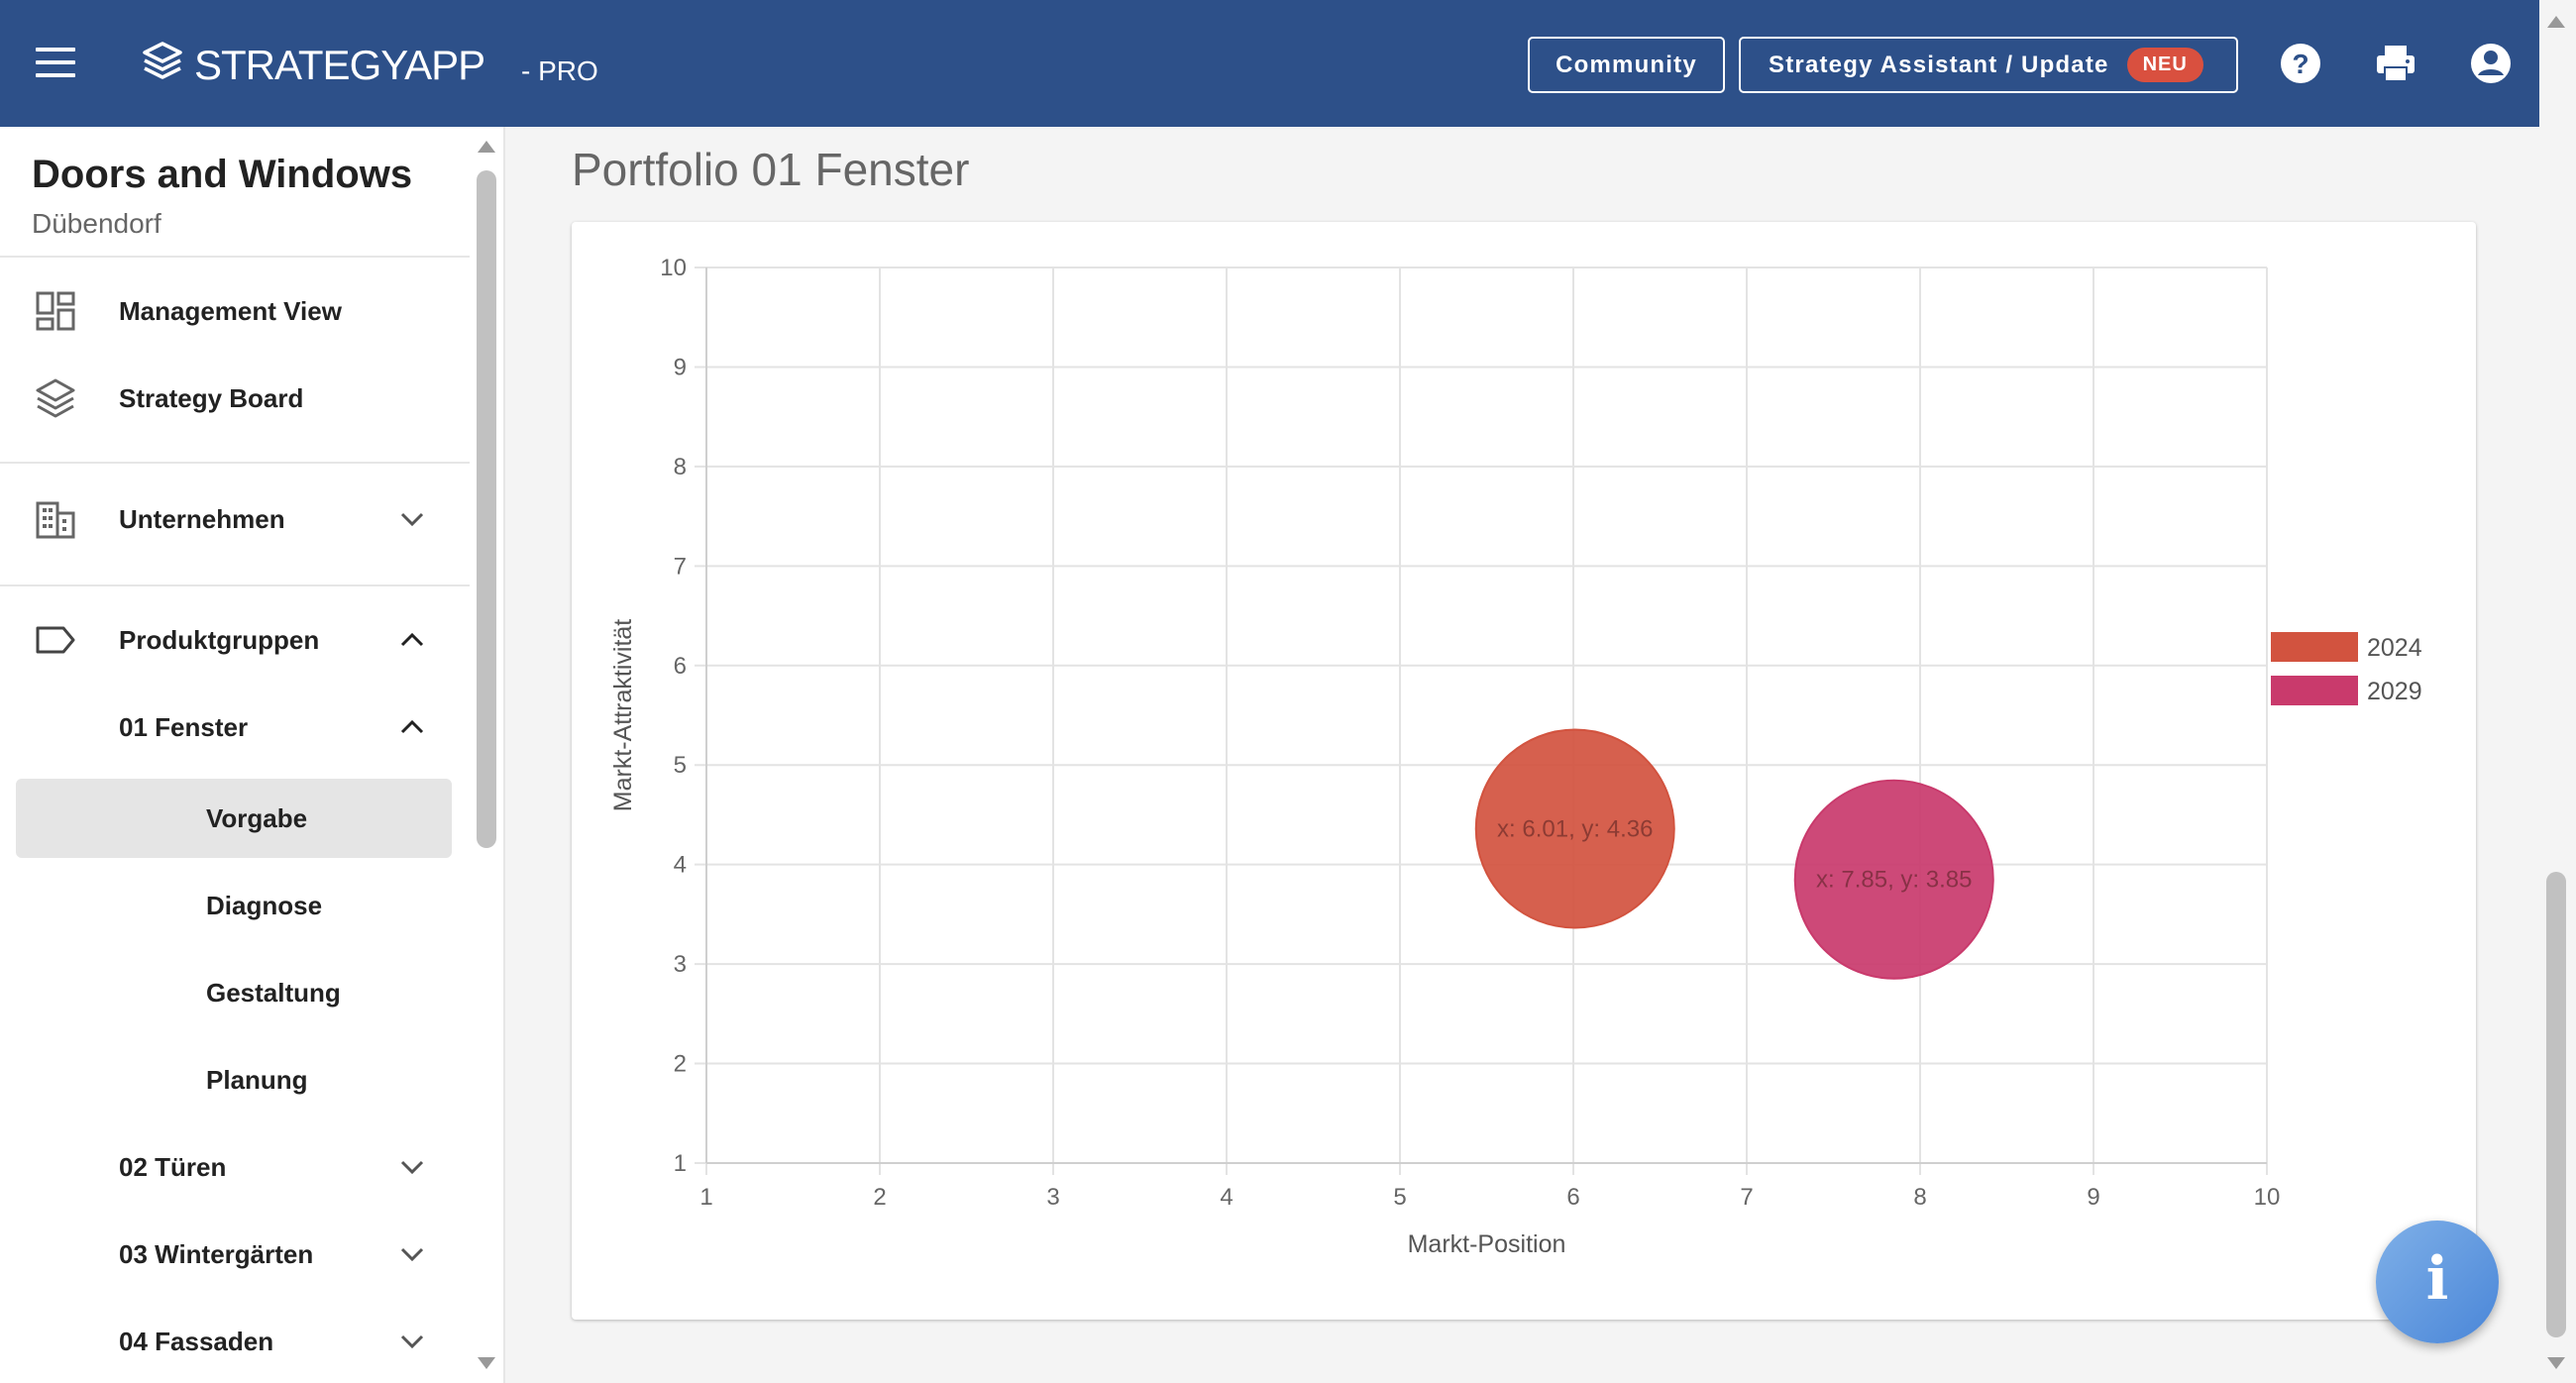 The height and width of the screenshot is (1383, 2576). I want to click on print-icon, so click(2395, 63).